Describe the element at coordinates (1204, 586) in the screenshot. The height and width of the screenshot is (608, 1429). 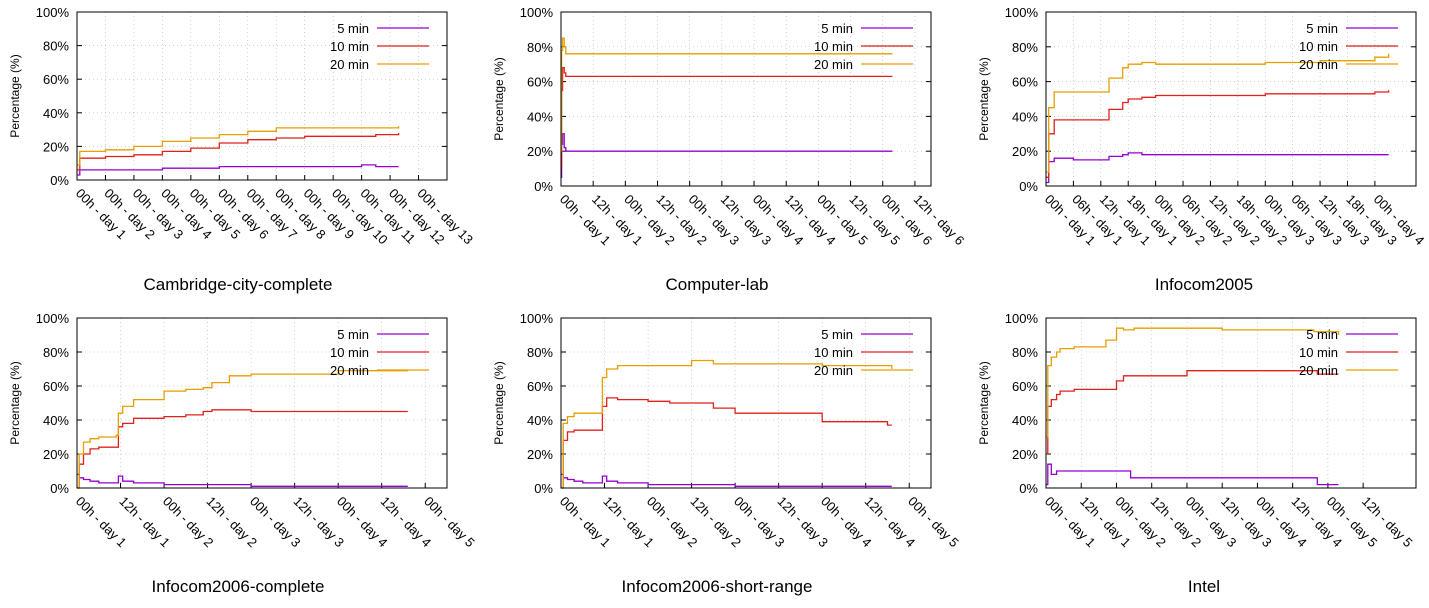
I see `panel-caption: Intel` at that location.